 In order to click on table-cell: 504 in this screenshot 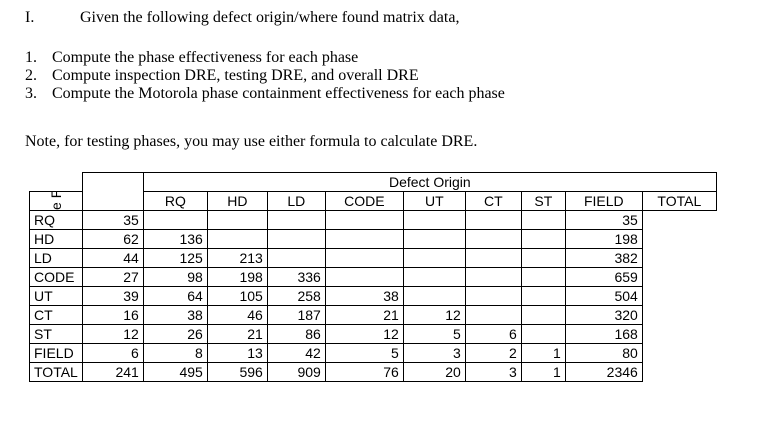, I will do `click(603, 296)`.